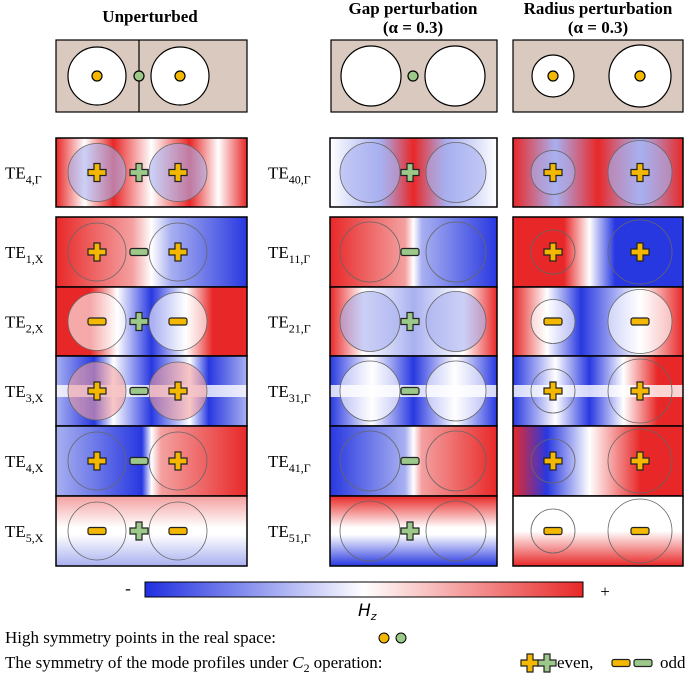 This screenshot has height=678, width=685. I want to click on mode-label: TE41,Γ, so click(289, 463).